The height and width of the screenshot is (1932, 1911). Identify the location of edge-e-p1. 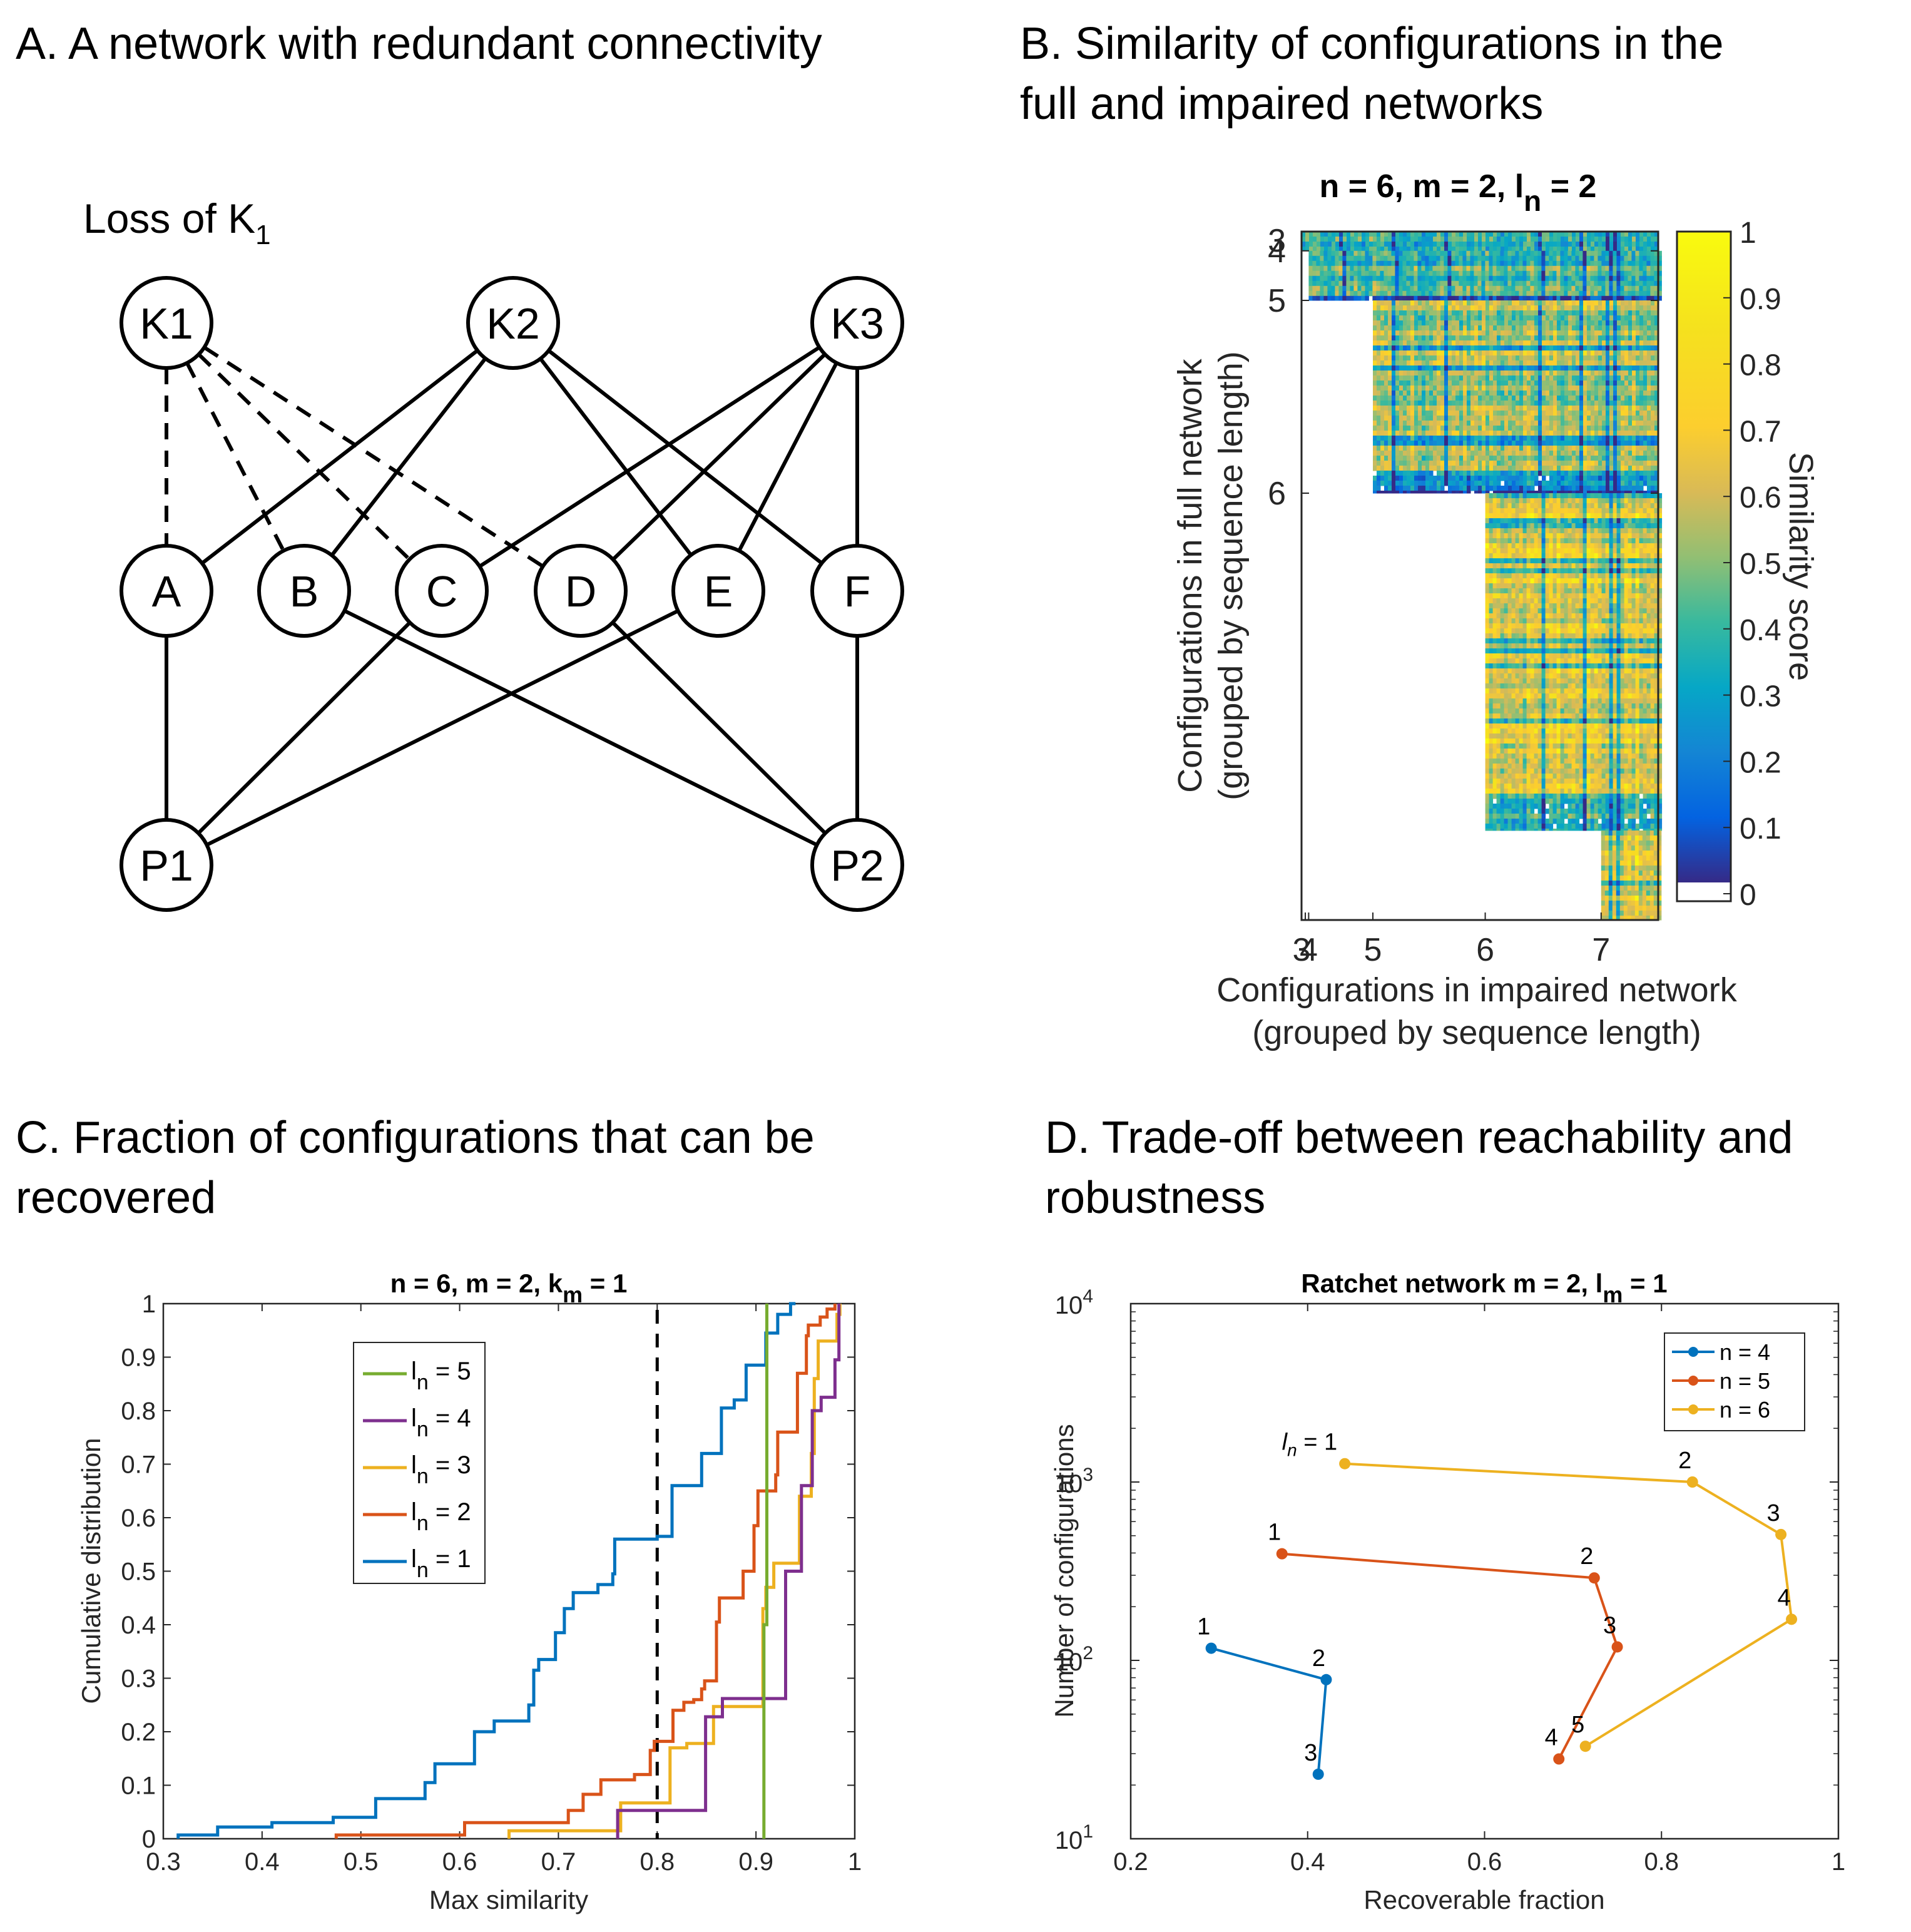
(442, 728).